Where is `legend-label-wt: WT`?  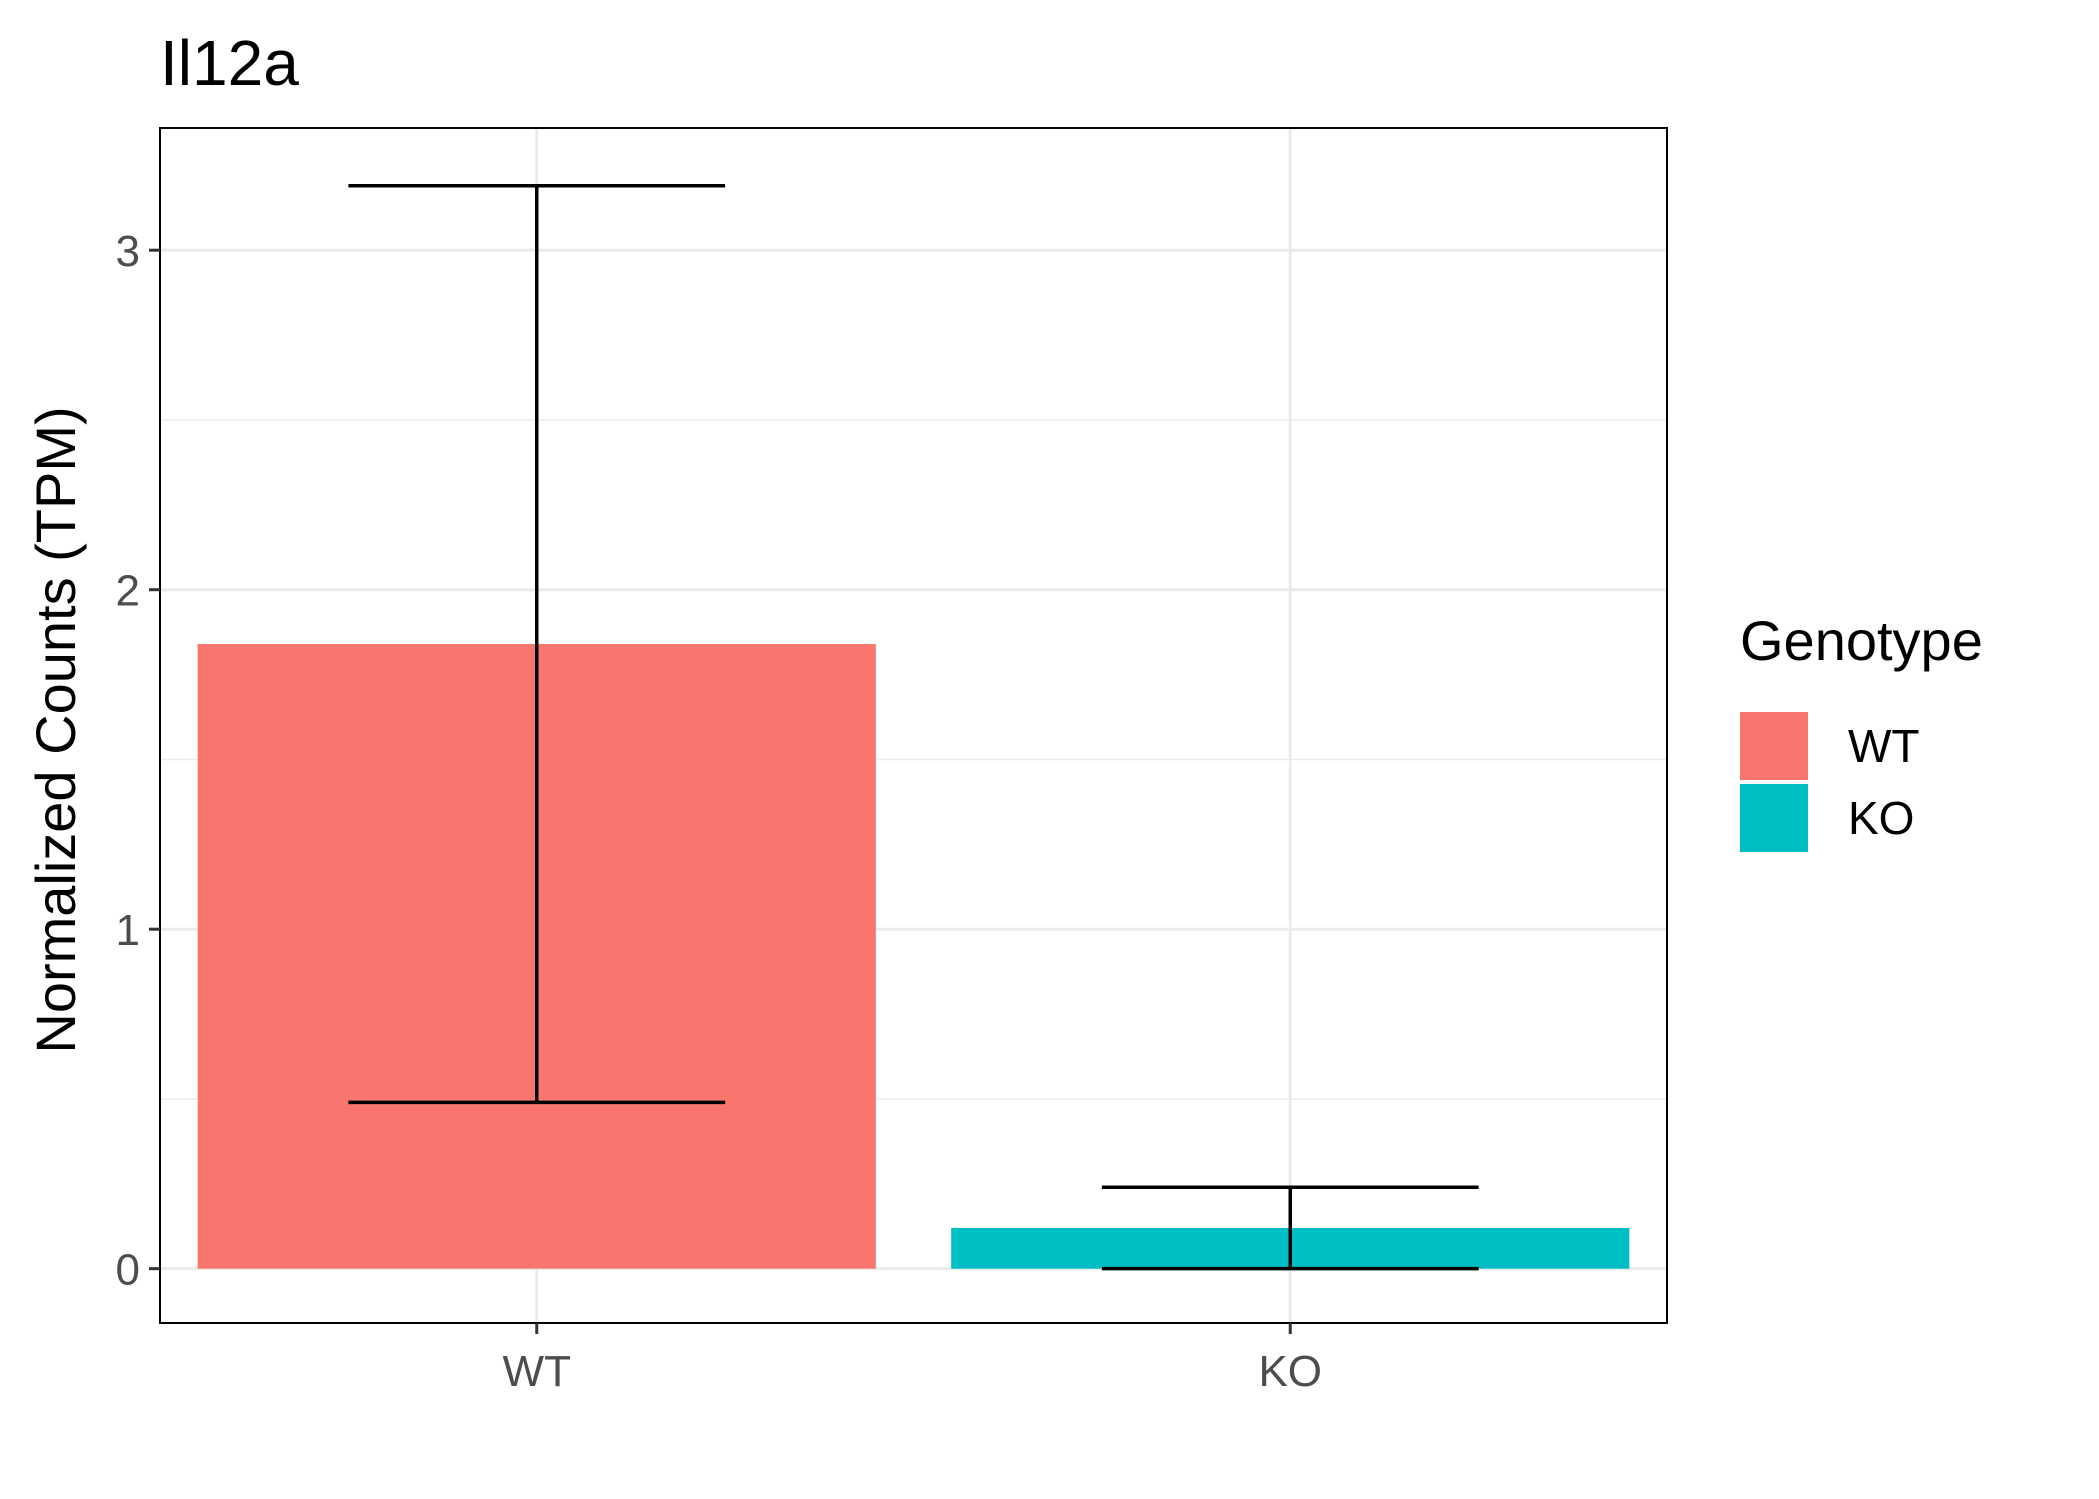 legend-label-wt: WT is located at coordinates (1884, 746).